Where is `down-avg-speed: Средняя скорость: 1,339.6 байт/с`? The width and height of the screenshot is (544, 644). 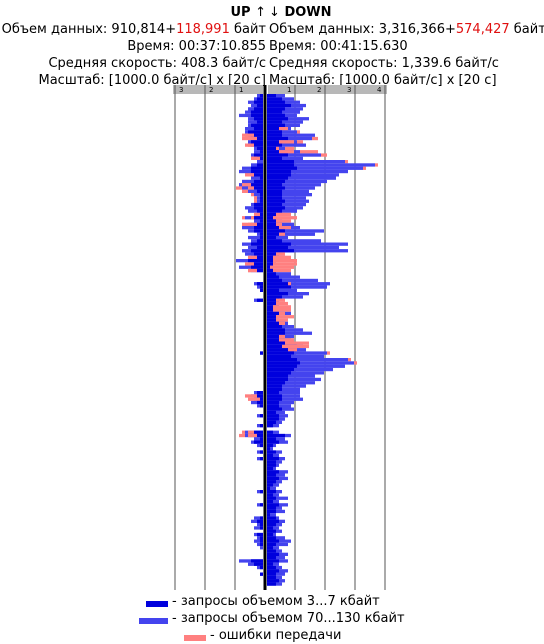 down-avg-speed: Средняя скорость: 1,339.6 байт/с is located at coordinates (384, 63).